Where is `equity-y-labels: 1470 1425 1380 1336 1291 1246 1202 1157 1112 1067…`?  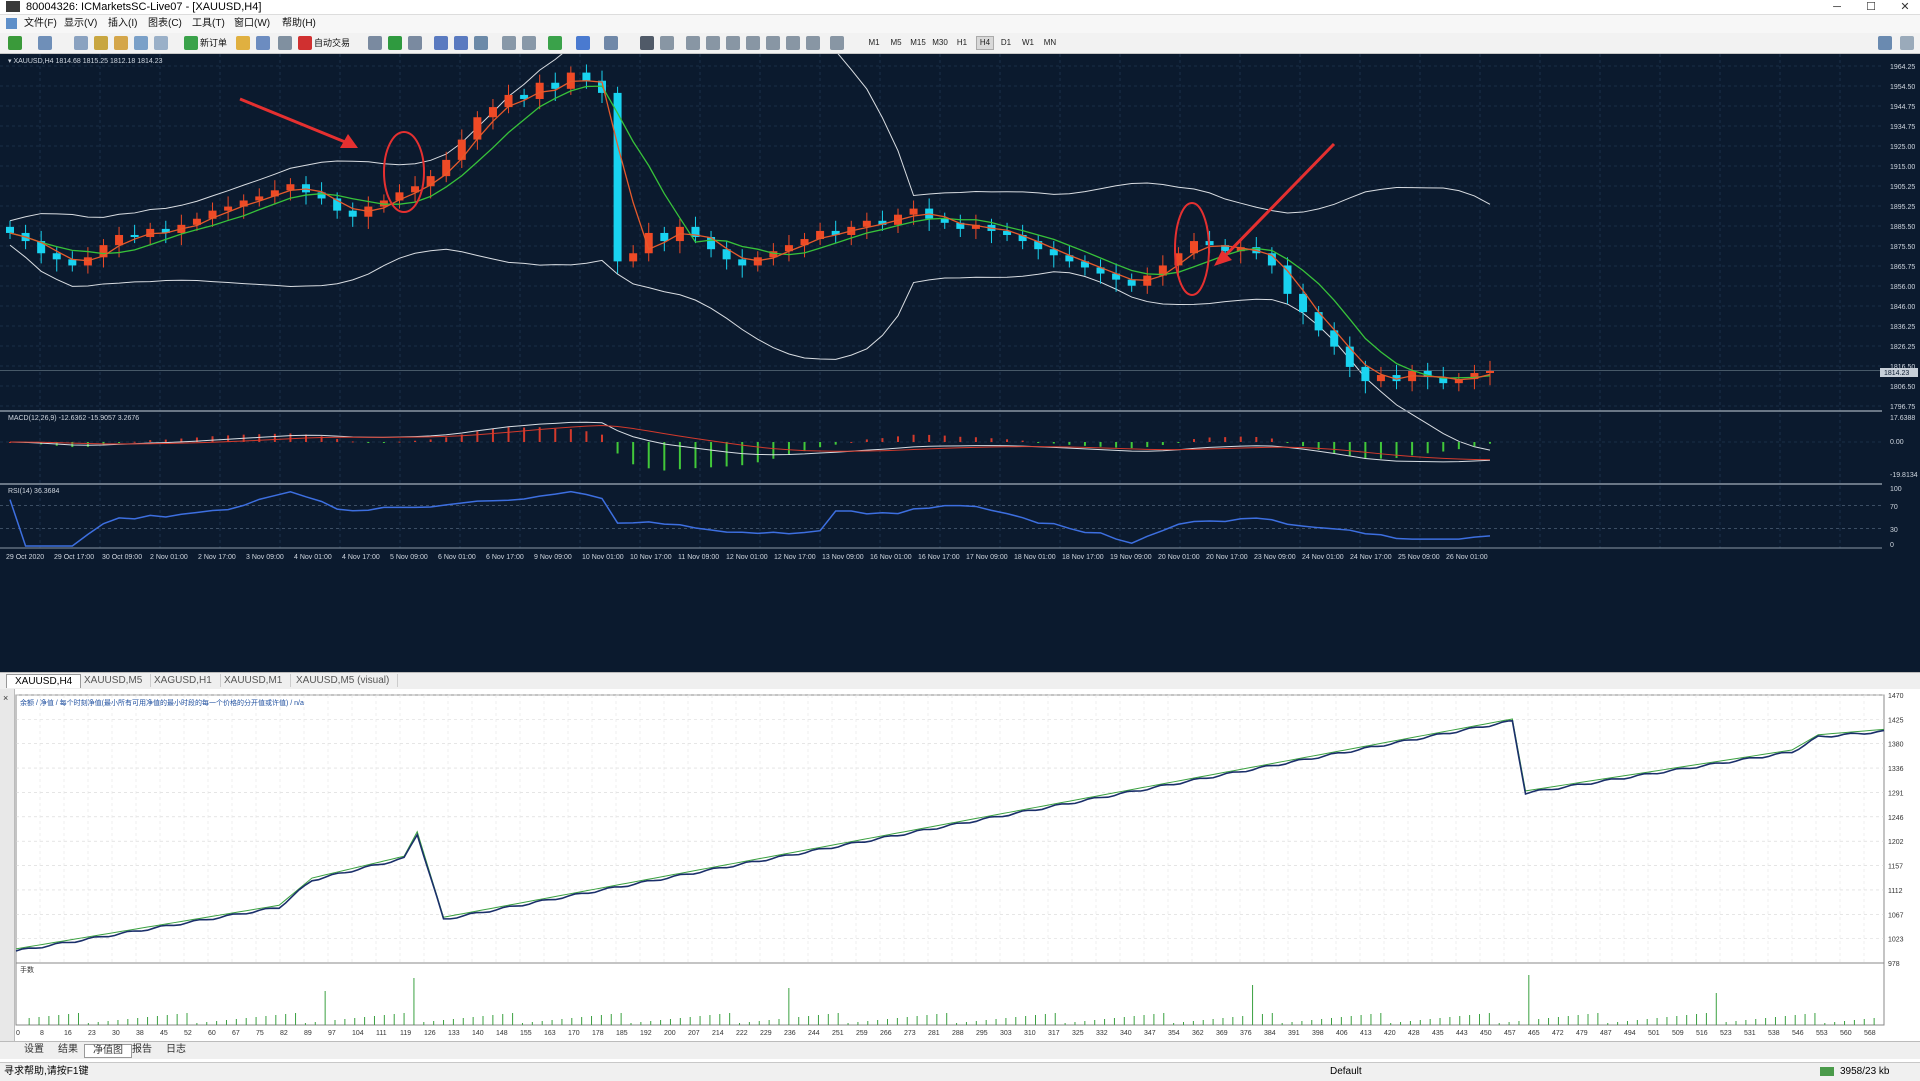
equity-y-labels: 1470 1425 1380 1336 1291 1246 1202 1157 1112 1067… is located at coordinates (1896, 830).